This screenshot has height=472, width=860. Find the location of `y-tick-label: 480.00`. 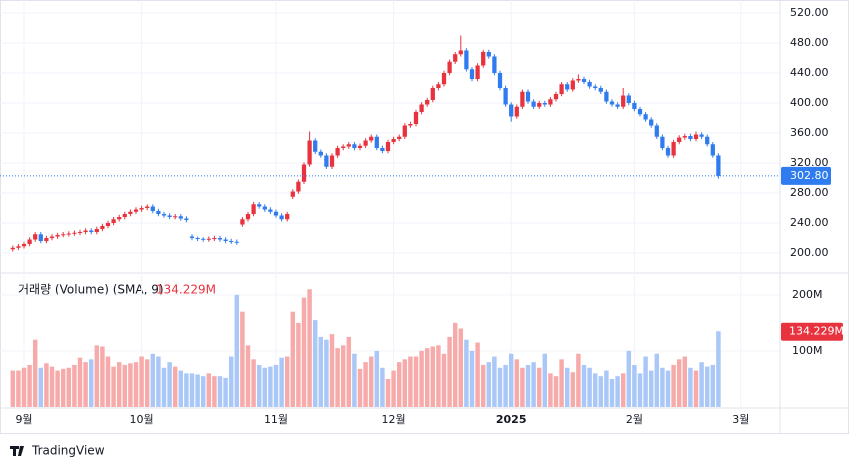

y-tick-label: 480.00 is located at coordinates (809, 42).